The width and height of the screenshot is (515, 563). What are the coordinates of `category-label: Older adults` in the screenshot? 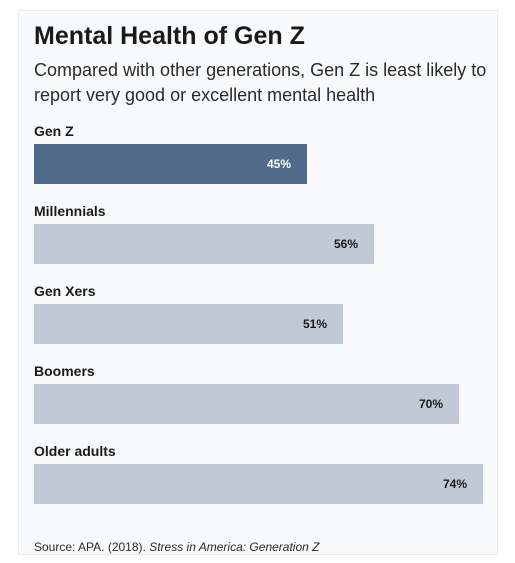 It's located at (75, 451).